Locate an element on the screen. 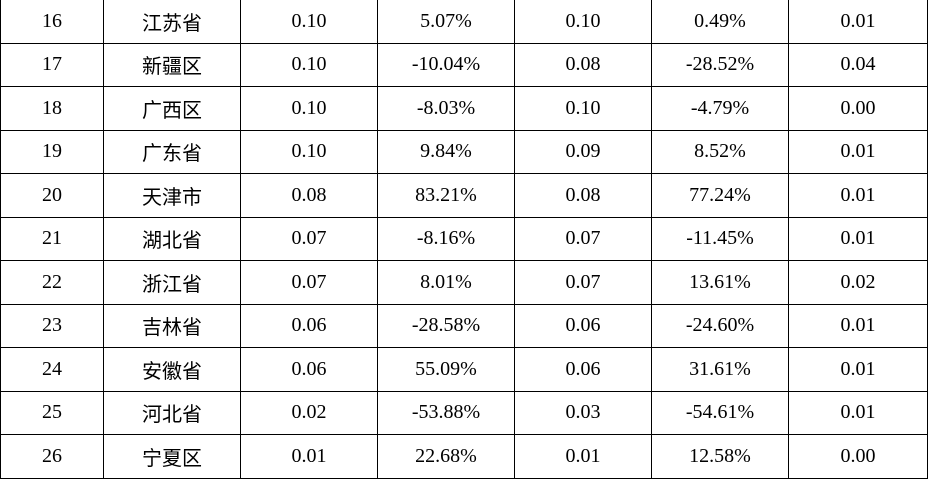 This screenshot has height=479, width=928. table-cell: 55.09% is located at coordinates (446, 369).